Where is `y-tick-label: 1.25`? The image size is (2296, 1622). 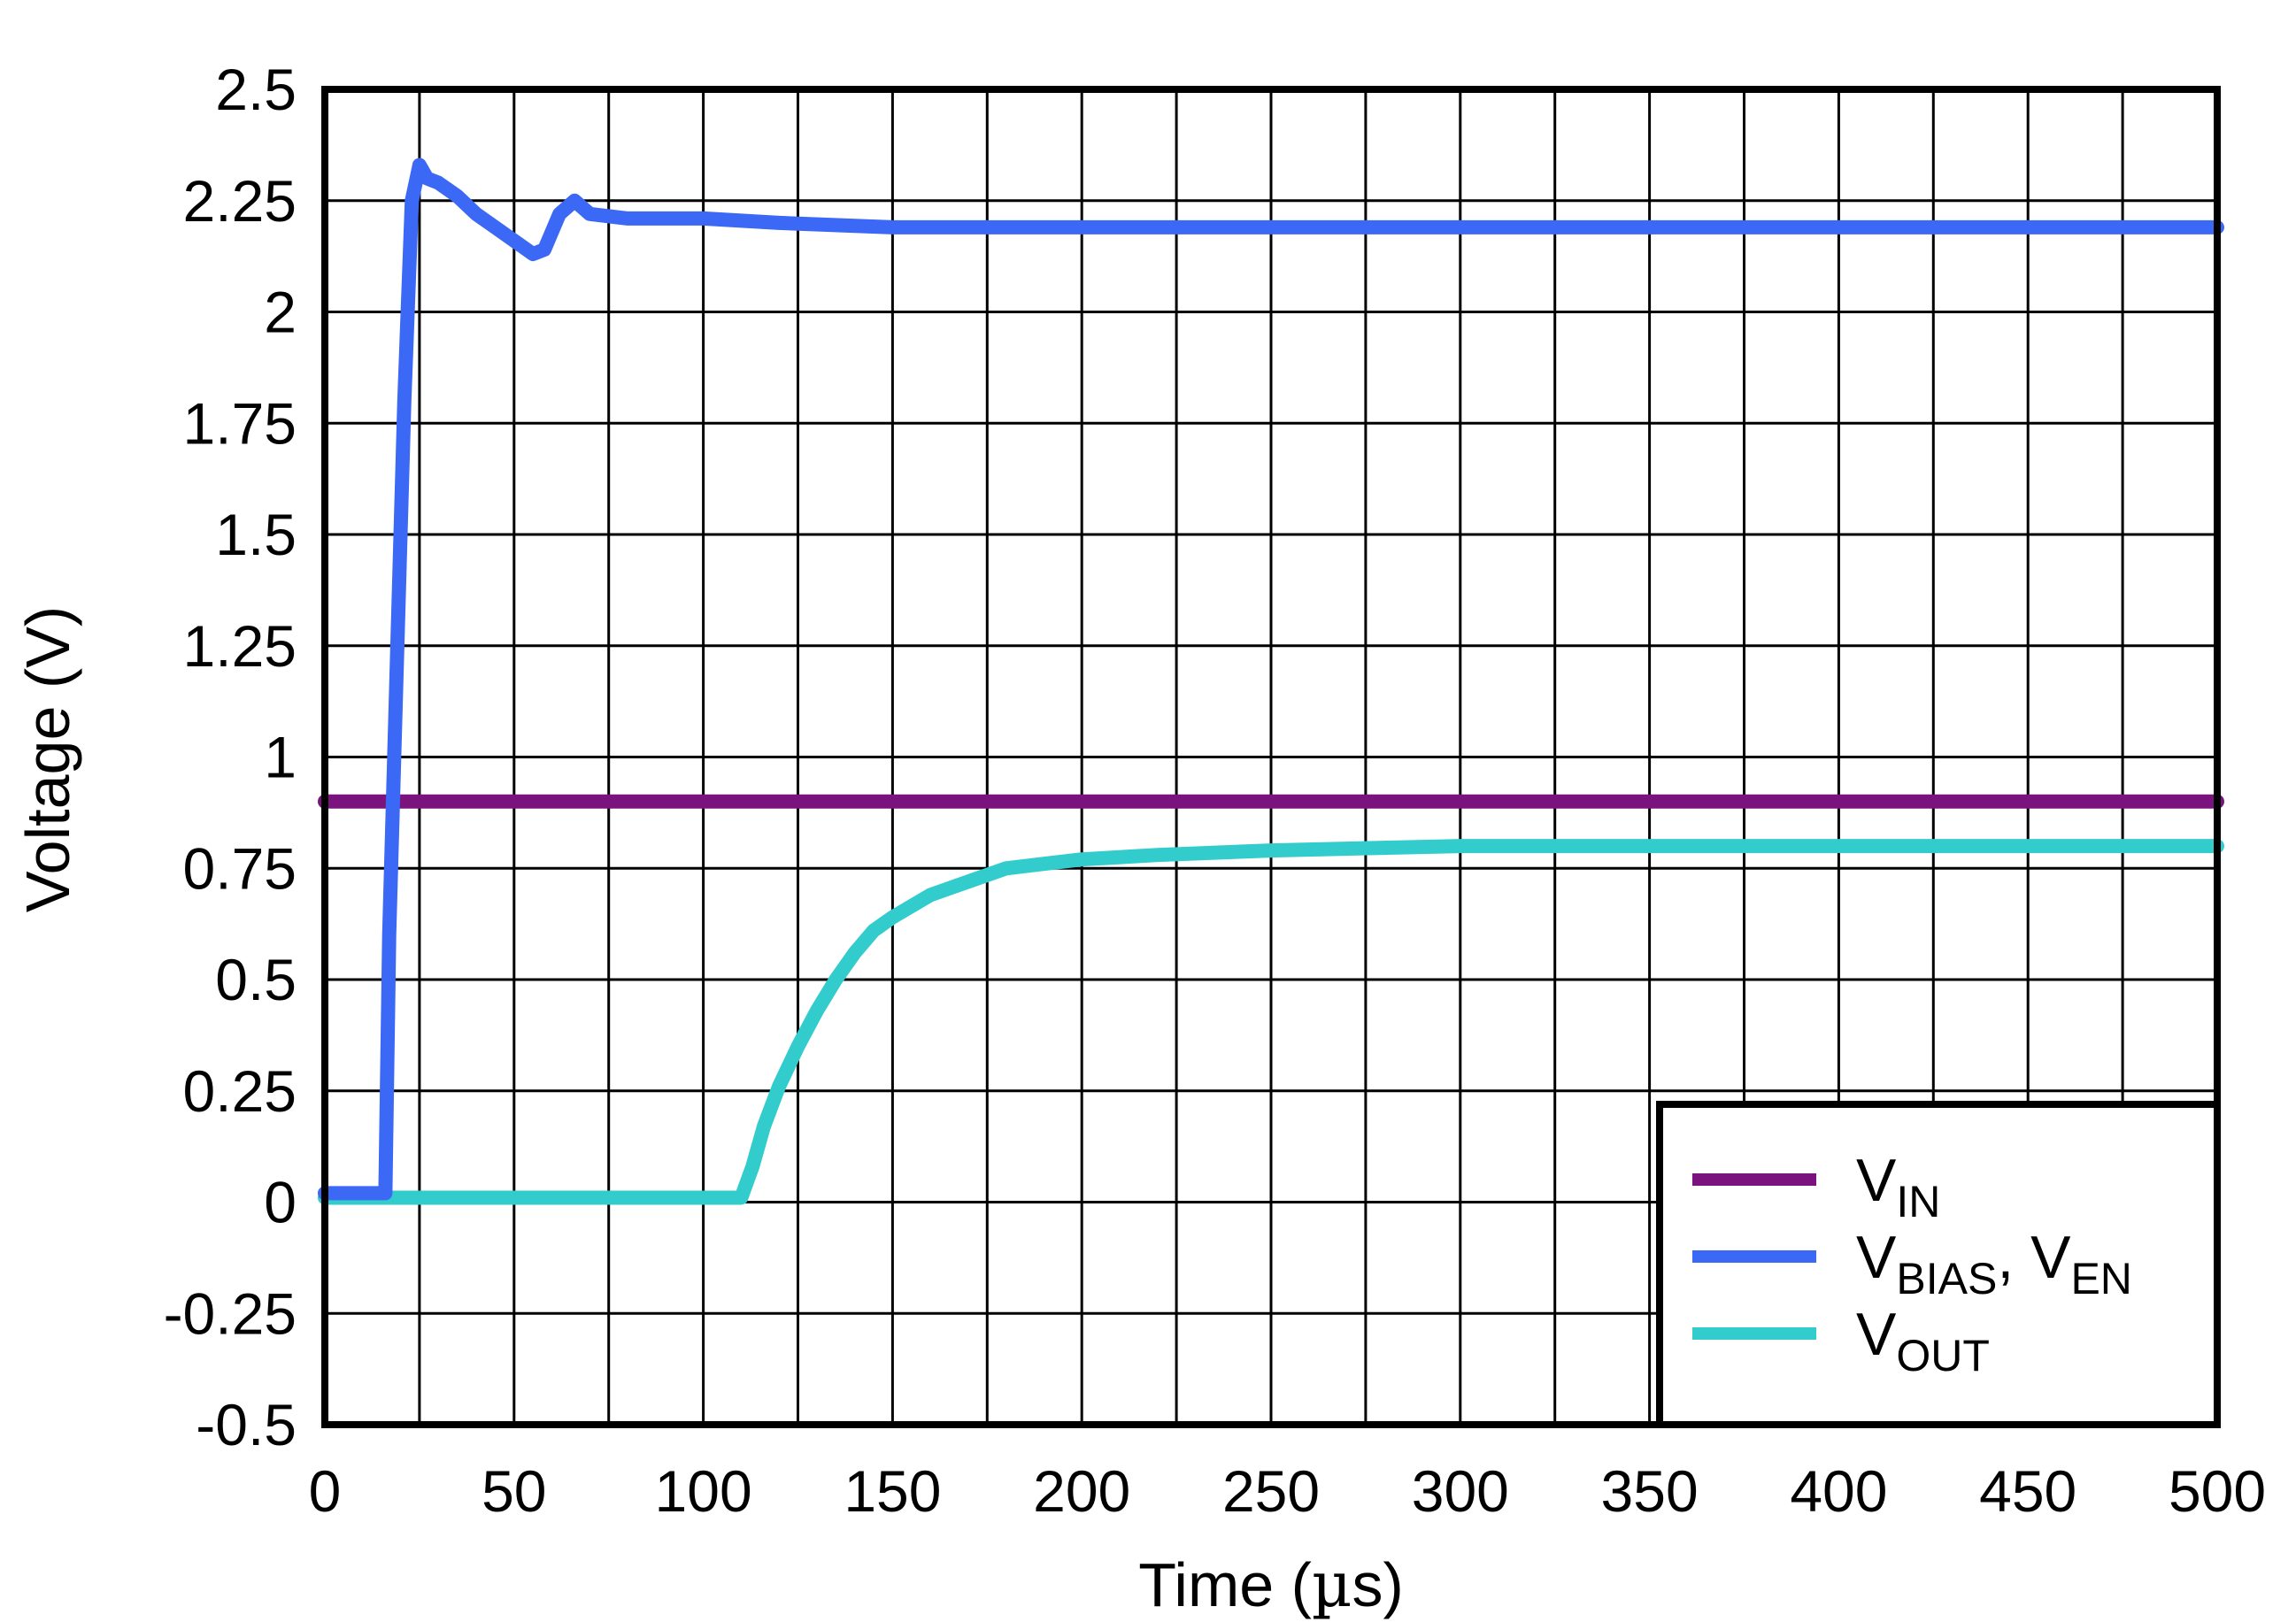 y-tick-label: 1.25 is located at coordinates (240, 646).